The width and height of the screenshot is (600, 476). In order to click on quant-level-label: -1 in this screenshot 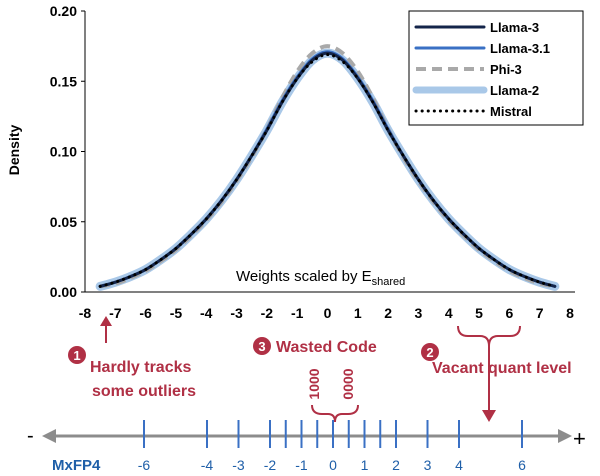, I will do `click(301, 465)`.